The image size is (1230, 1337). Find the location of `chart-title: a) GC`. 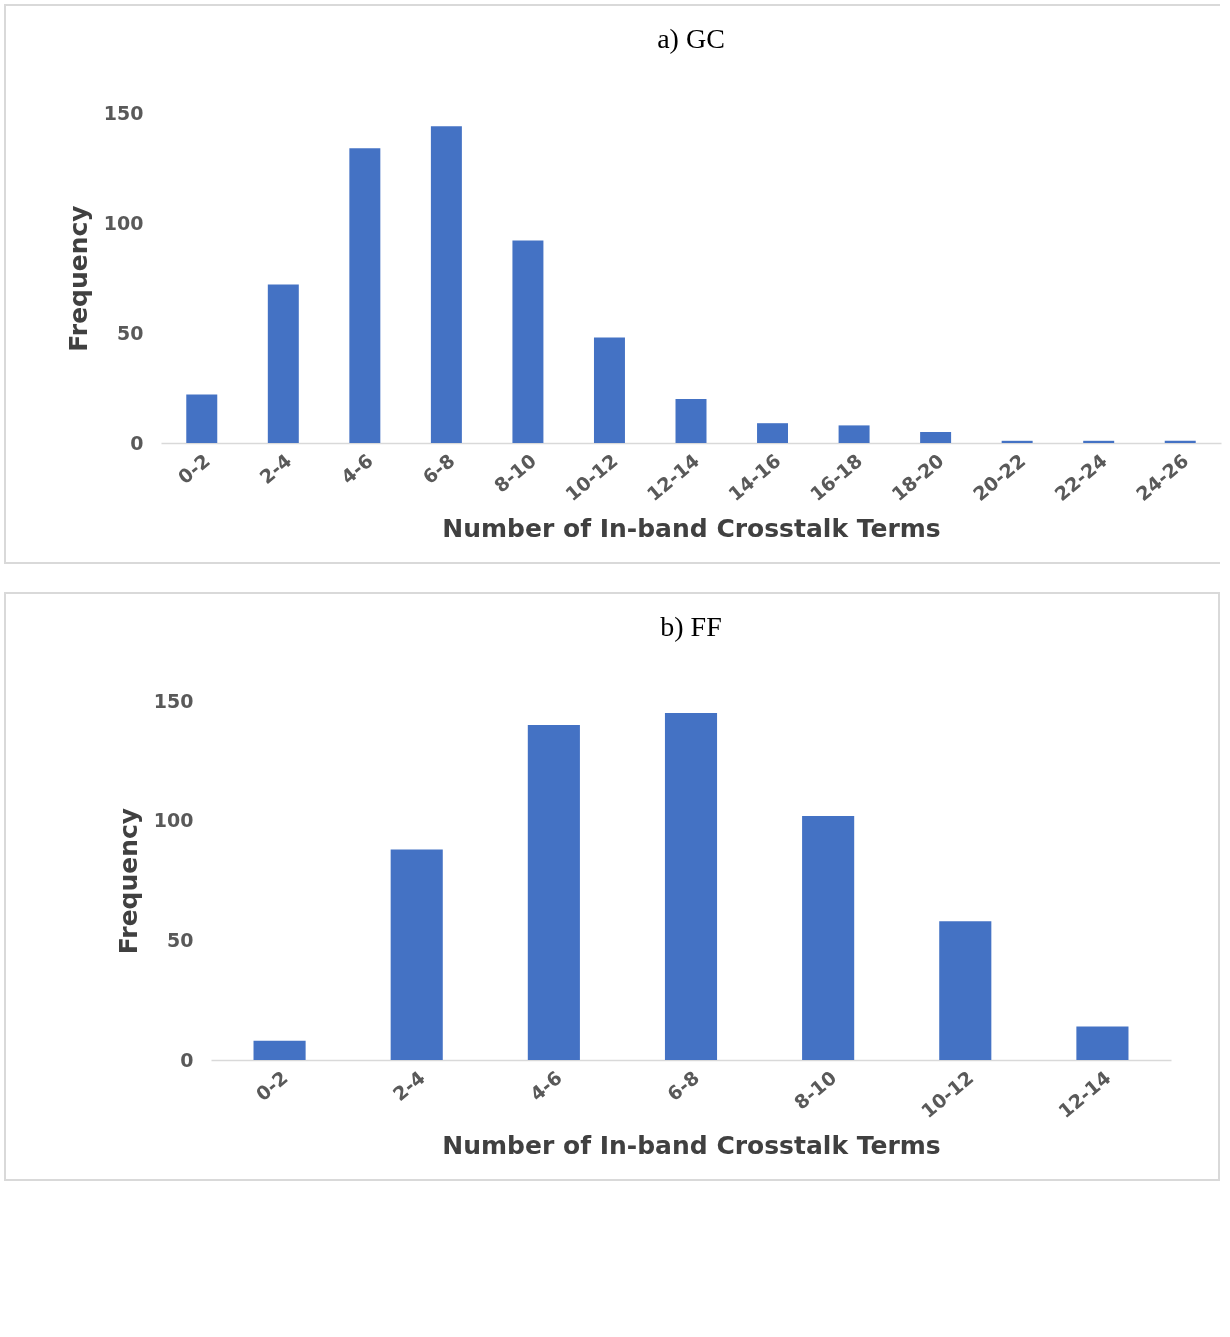

chart-title: a) GC is located at coordinates (691, 38).